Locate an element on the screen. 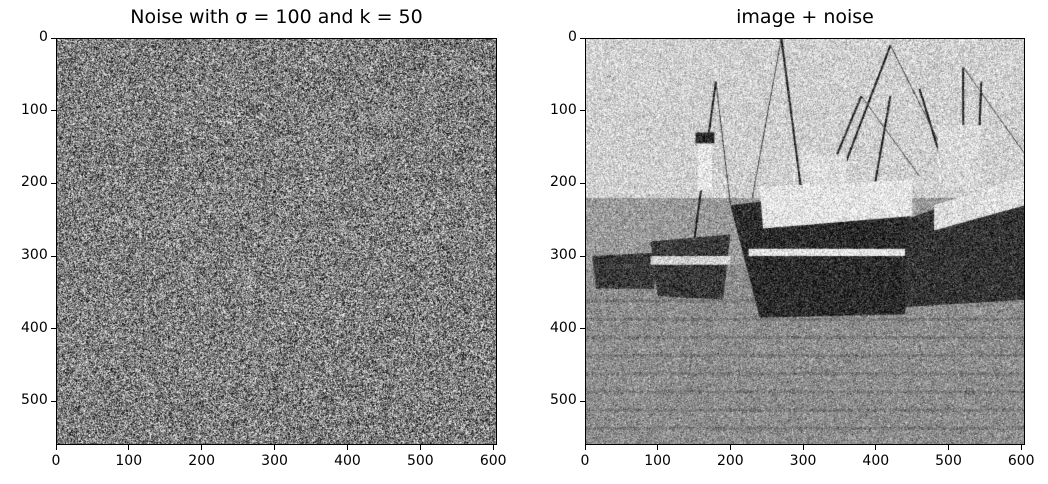 This screenshot has height=484, width=1048. noisy-image-title: image + noise is located at coordinates (805, 17).